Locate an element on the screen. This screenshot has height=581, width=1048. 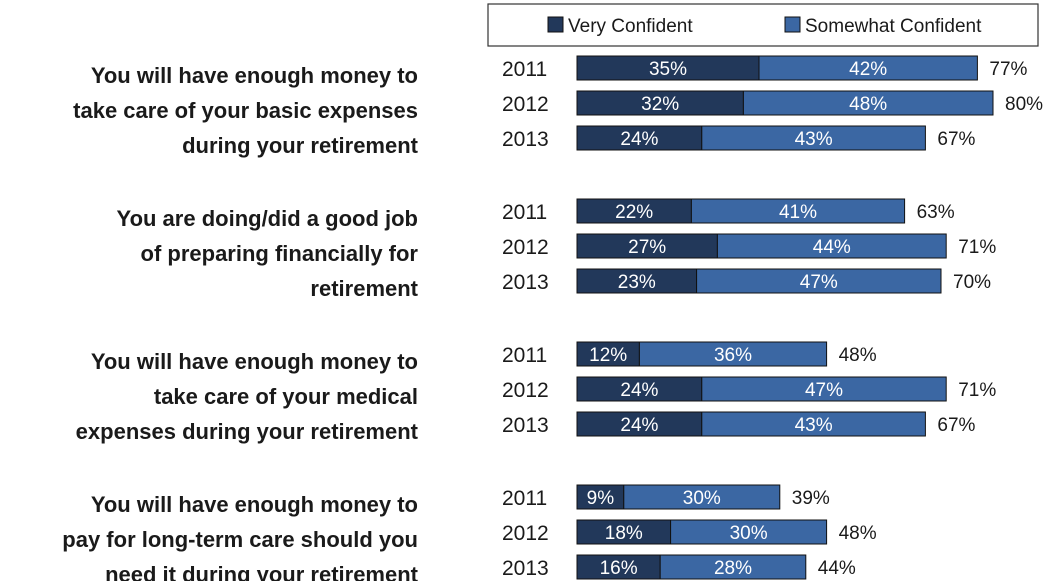
data-label-somewhat-confident: 44% is located at coordinates (832, 247).